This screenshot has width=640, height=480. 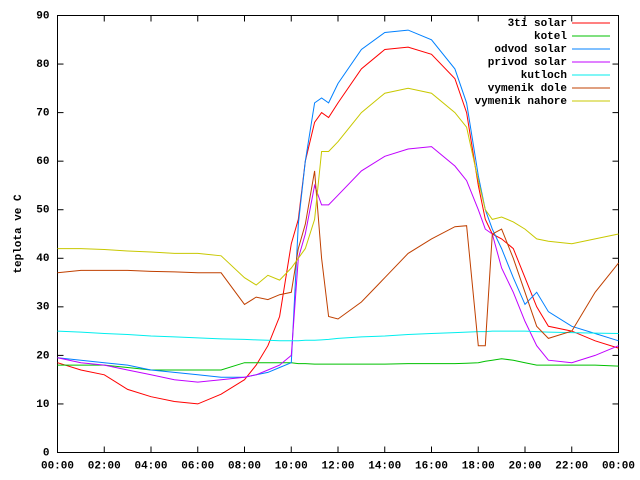 What do you see at coordinates (42, 308) in the screenshot?
I see `y-tick-label: 30` at bounding box center [42, 308].